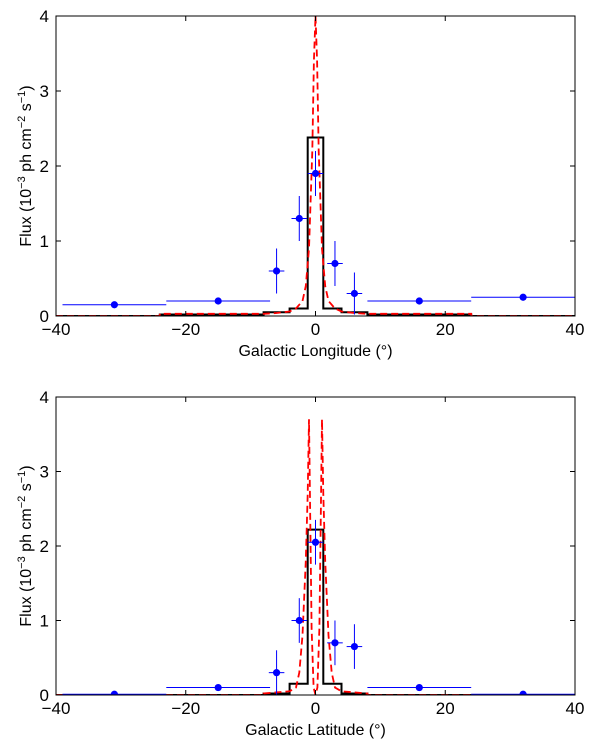  What do you see at coordinates (315, 351) in the screenshot?
I see `x-axis-label: Galactic Longitude (°)` at bounding box center [315, 351].